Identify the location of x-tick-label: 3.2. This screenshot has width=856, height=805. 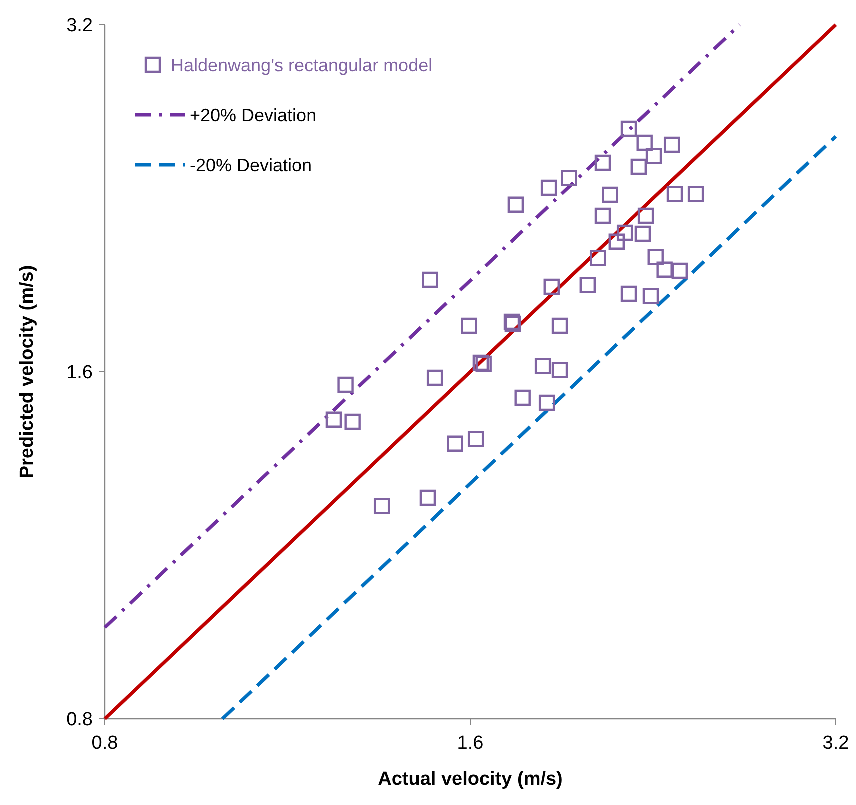
(836, 743).